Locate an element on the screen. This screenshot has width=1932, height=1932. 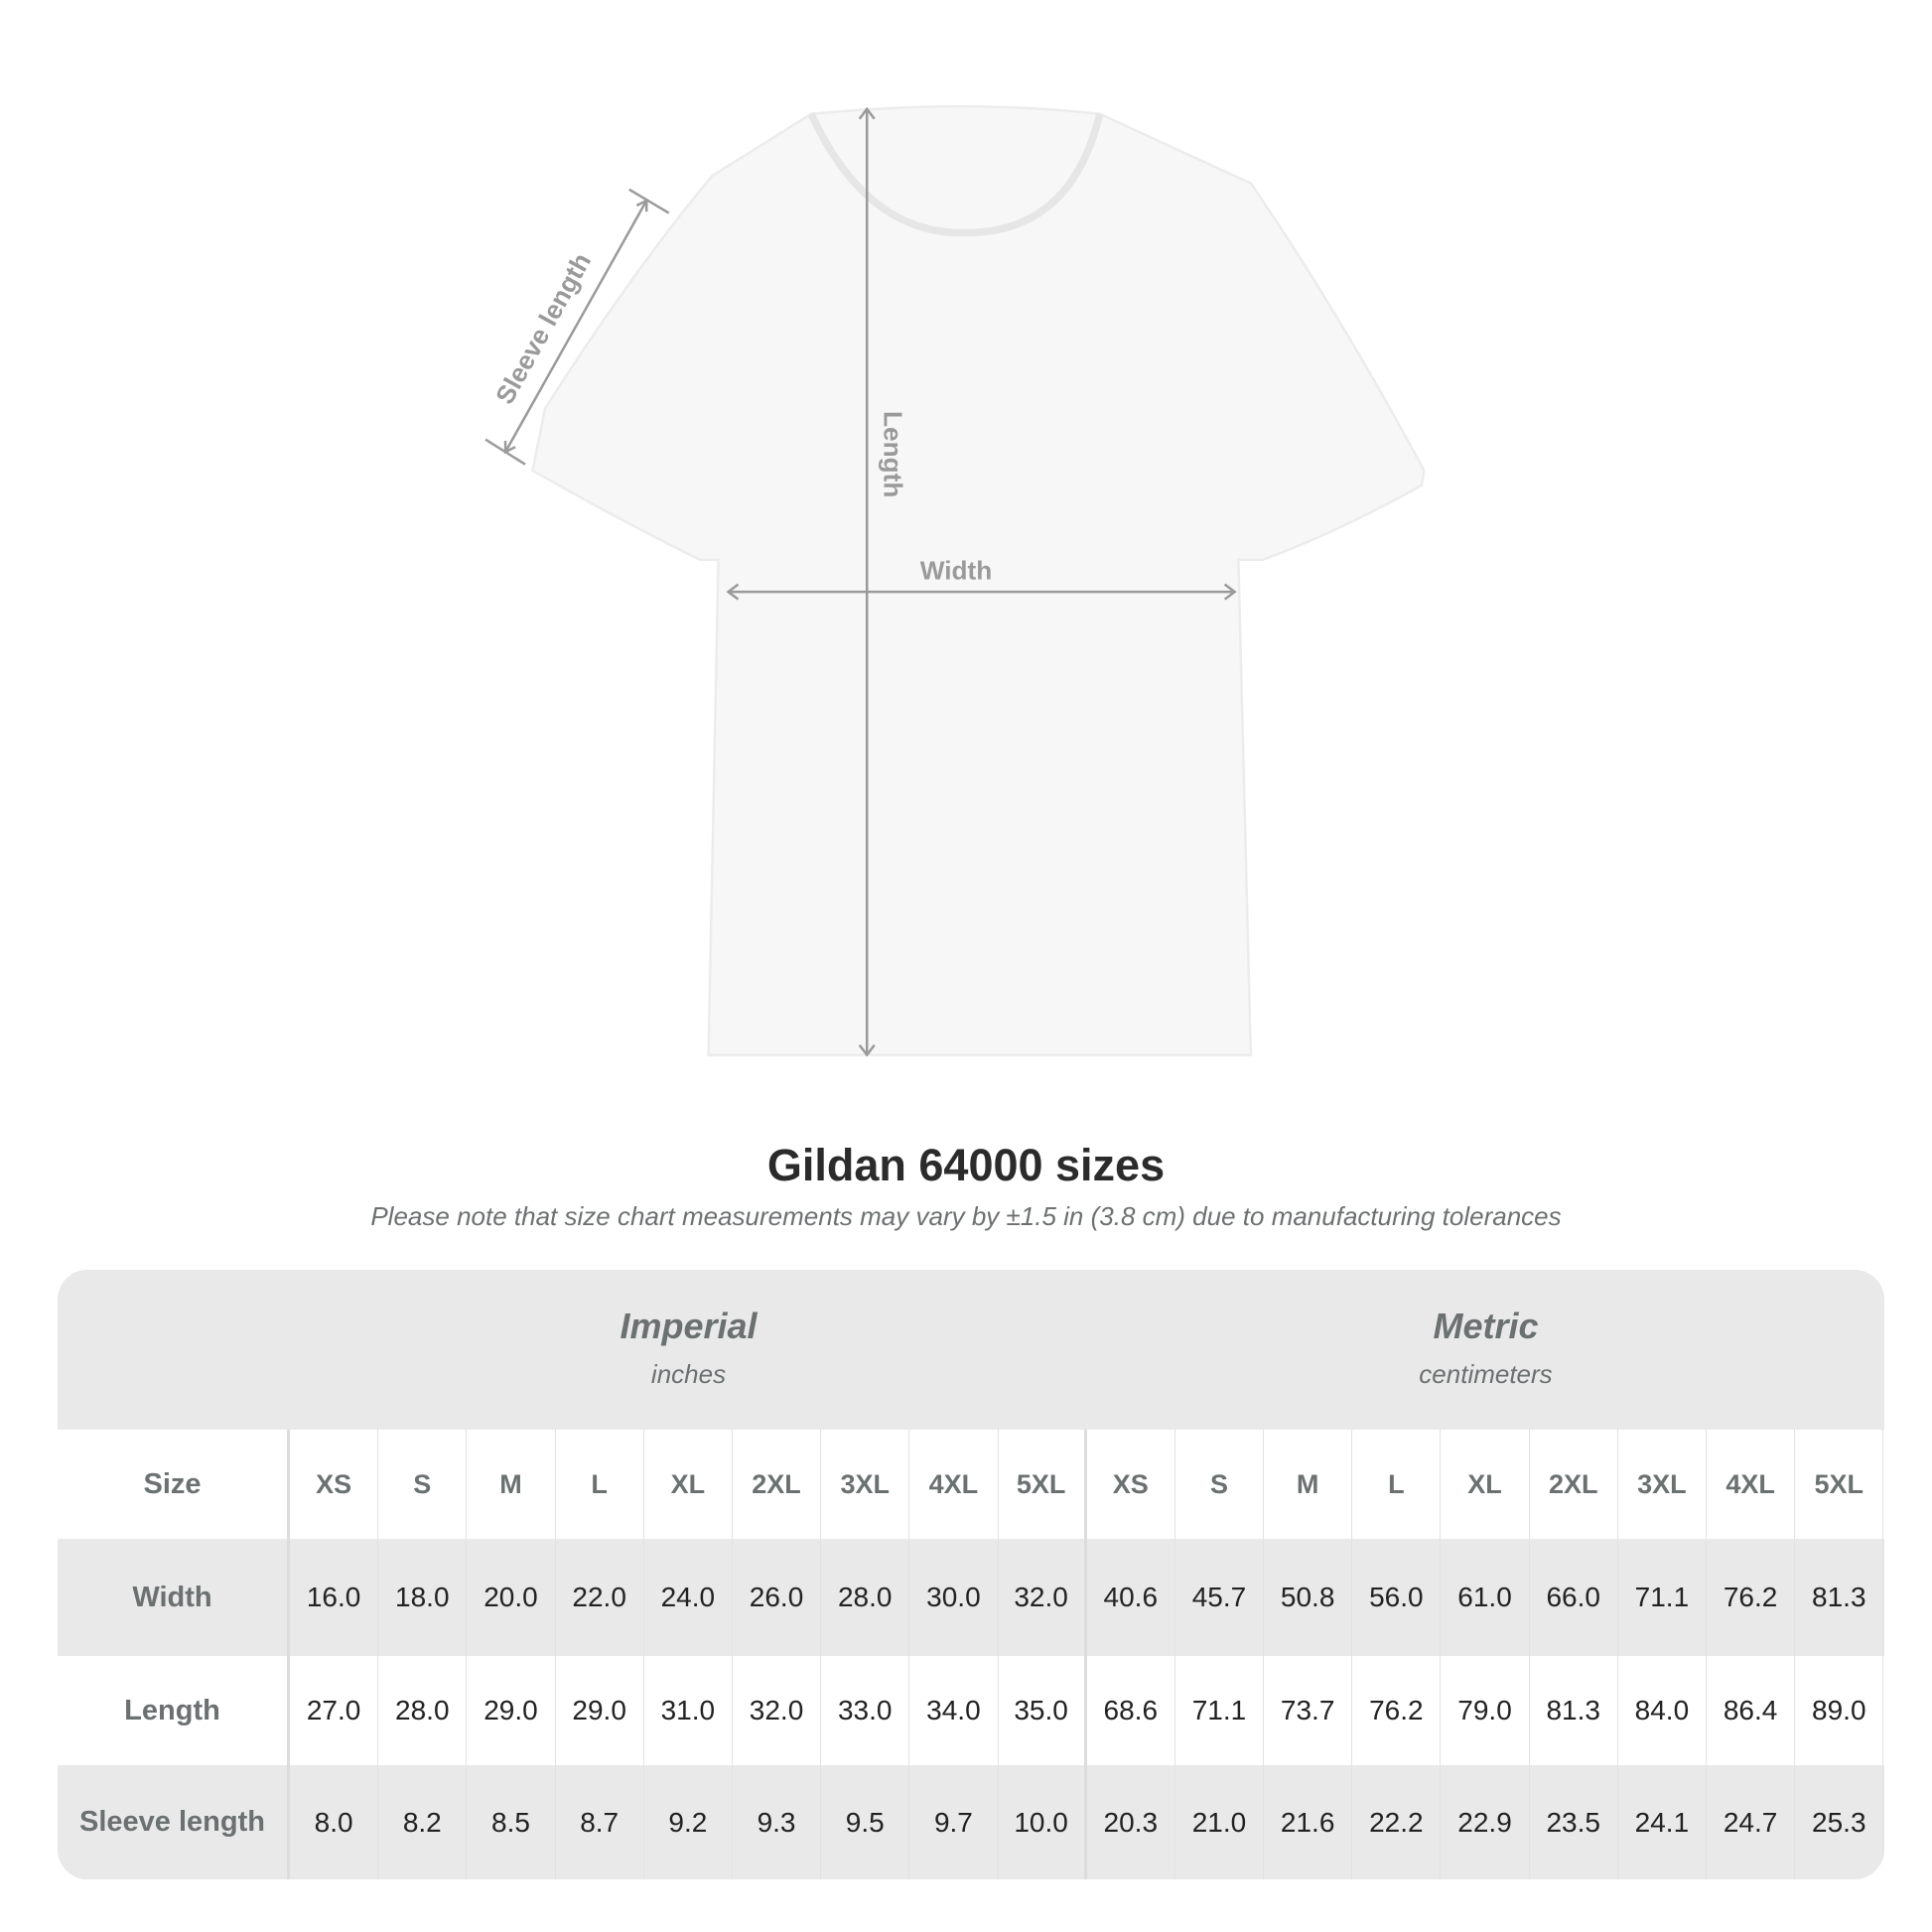
table-cell: 25.3 is located at coordinates (1839, 1822).